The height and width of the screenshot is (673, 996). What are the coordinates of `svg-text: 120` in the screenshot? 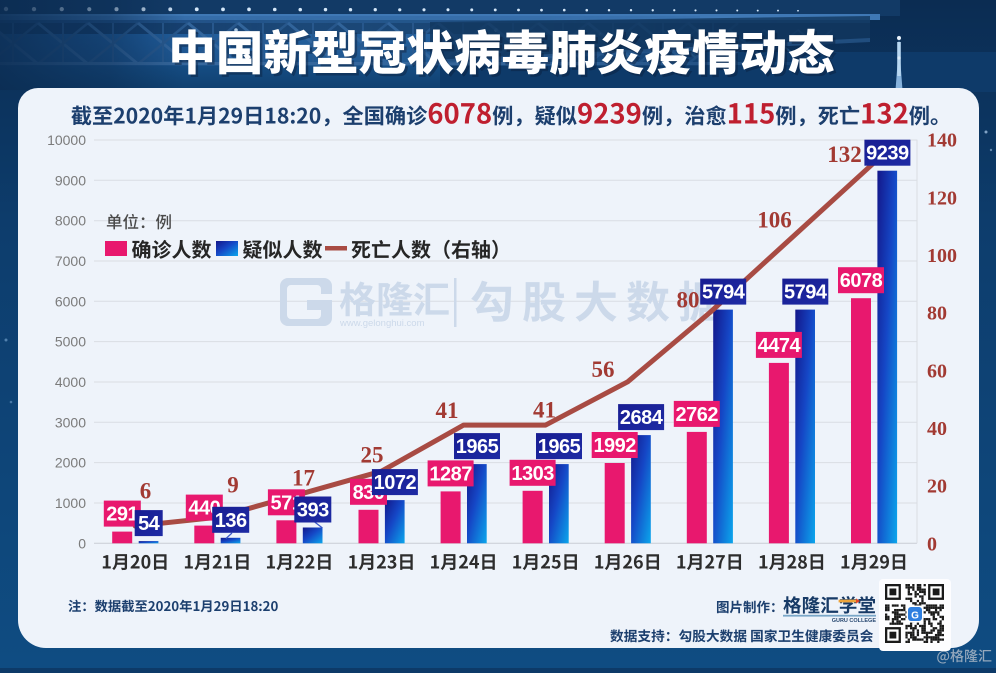 It's located at (942, 198).